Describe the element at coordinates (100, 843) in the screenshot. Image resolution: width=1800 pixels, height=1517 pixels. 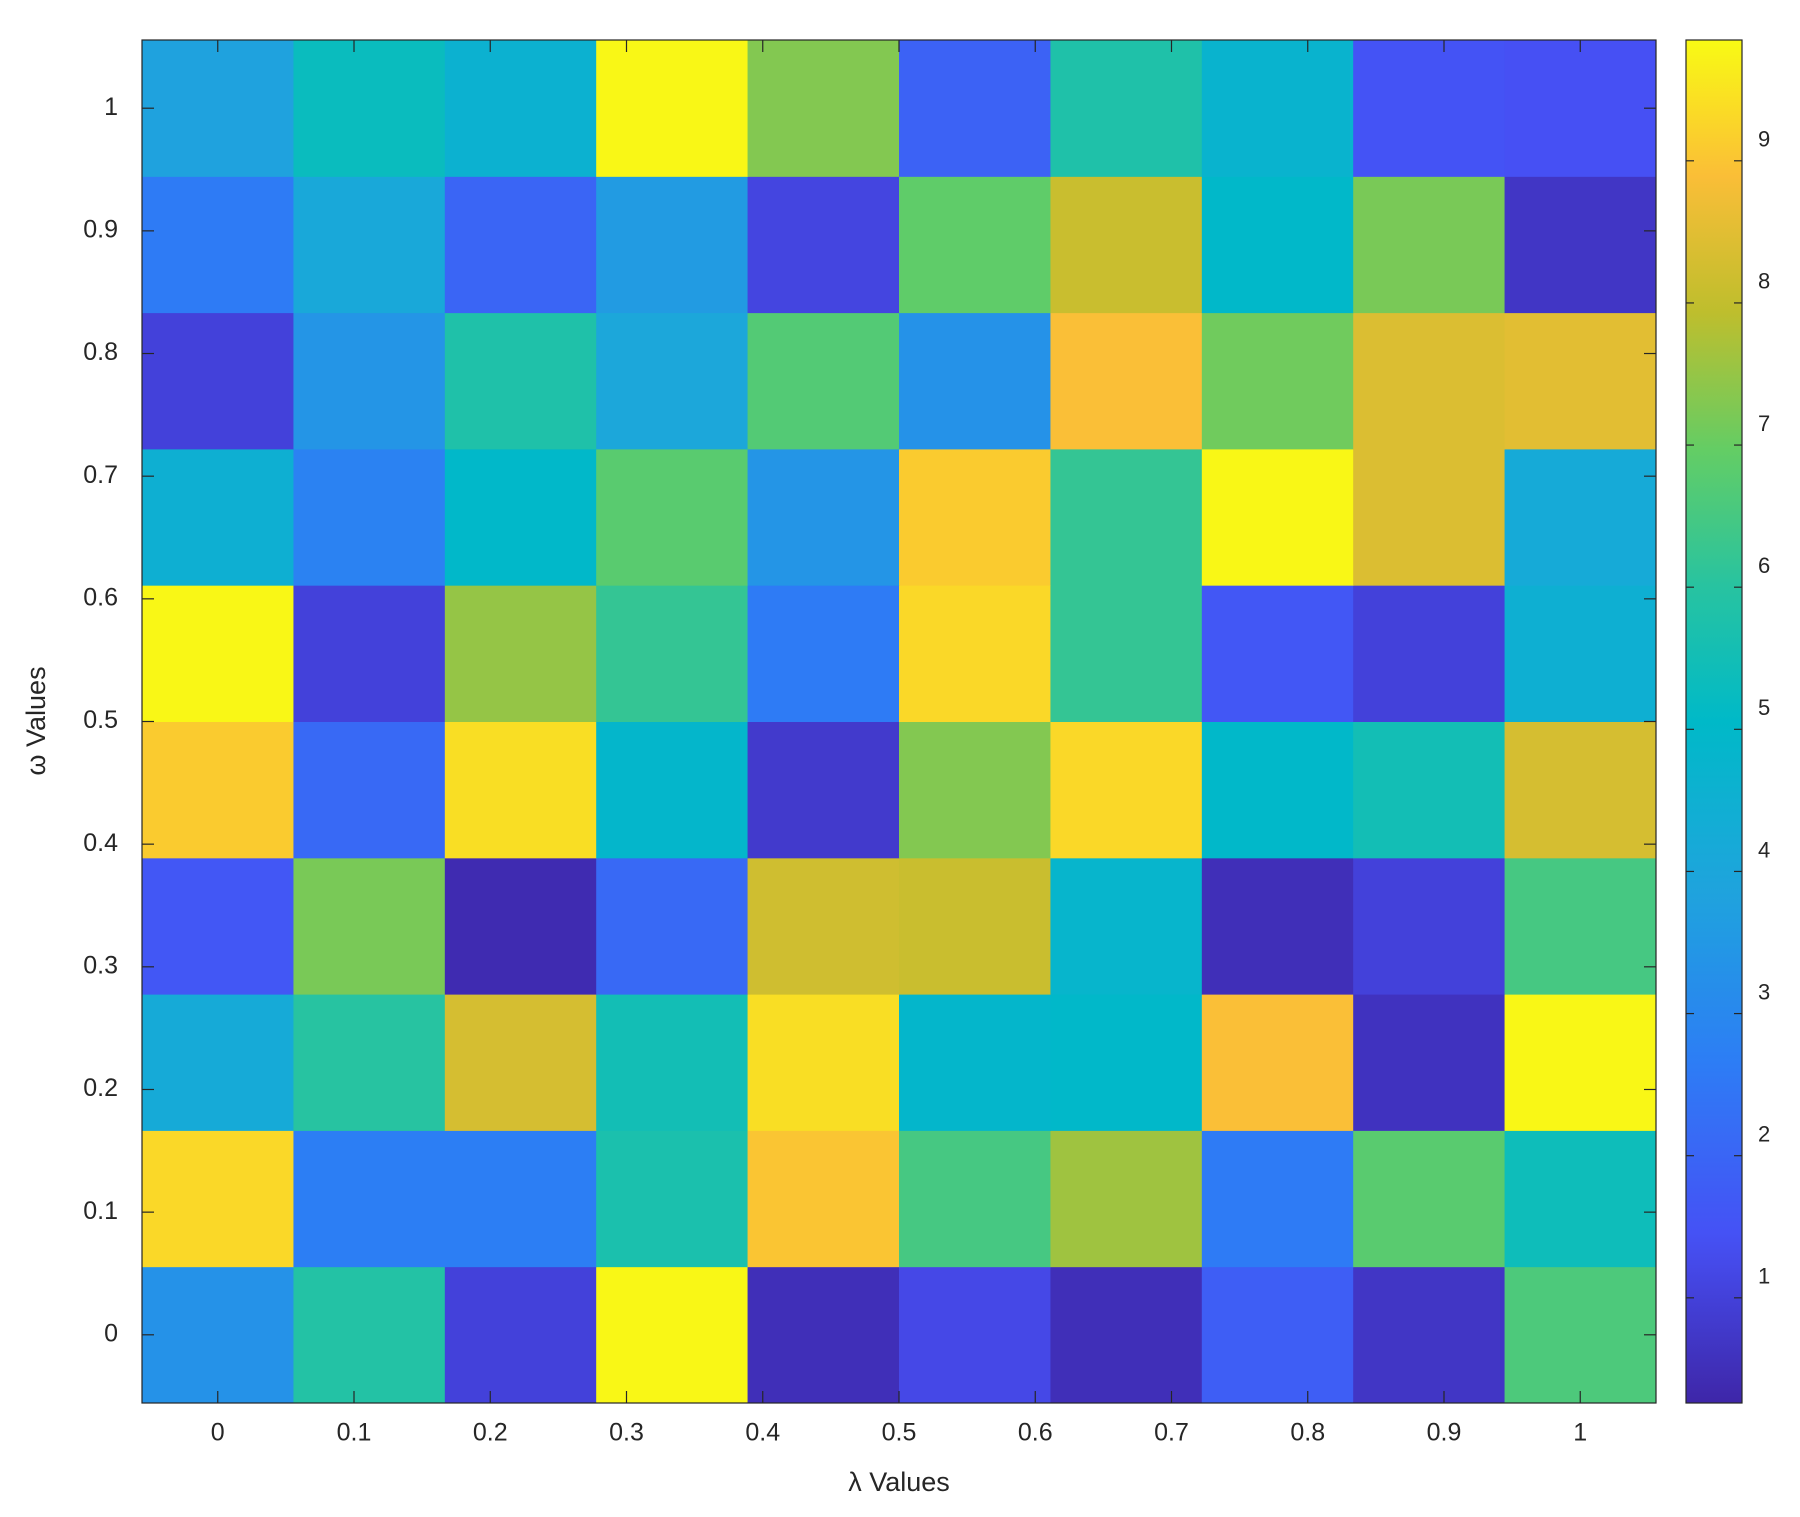
I see `y-tick-label: 0.4` at that location.